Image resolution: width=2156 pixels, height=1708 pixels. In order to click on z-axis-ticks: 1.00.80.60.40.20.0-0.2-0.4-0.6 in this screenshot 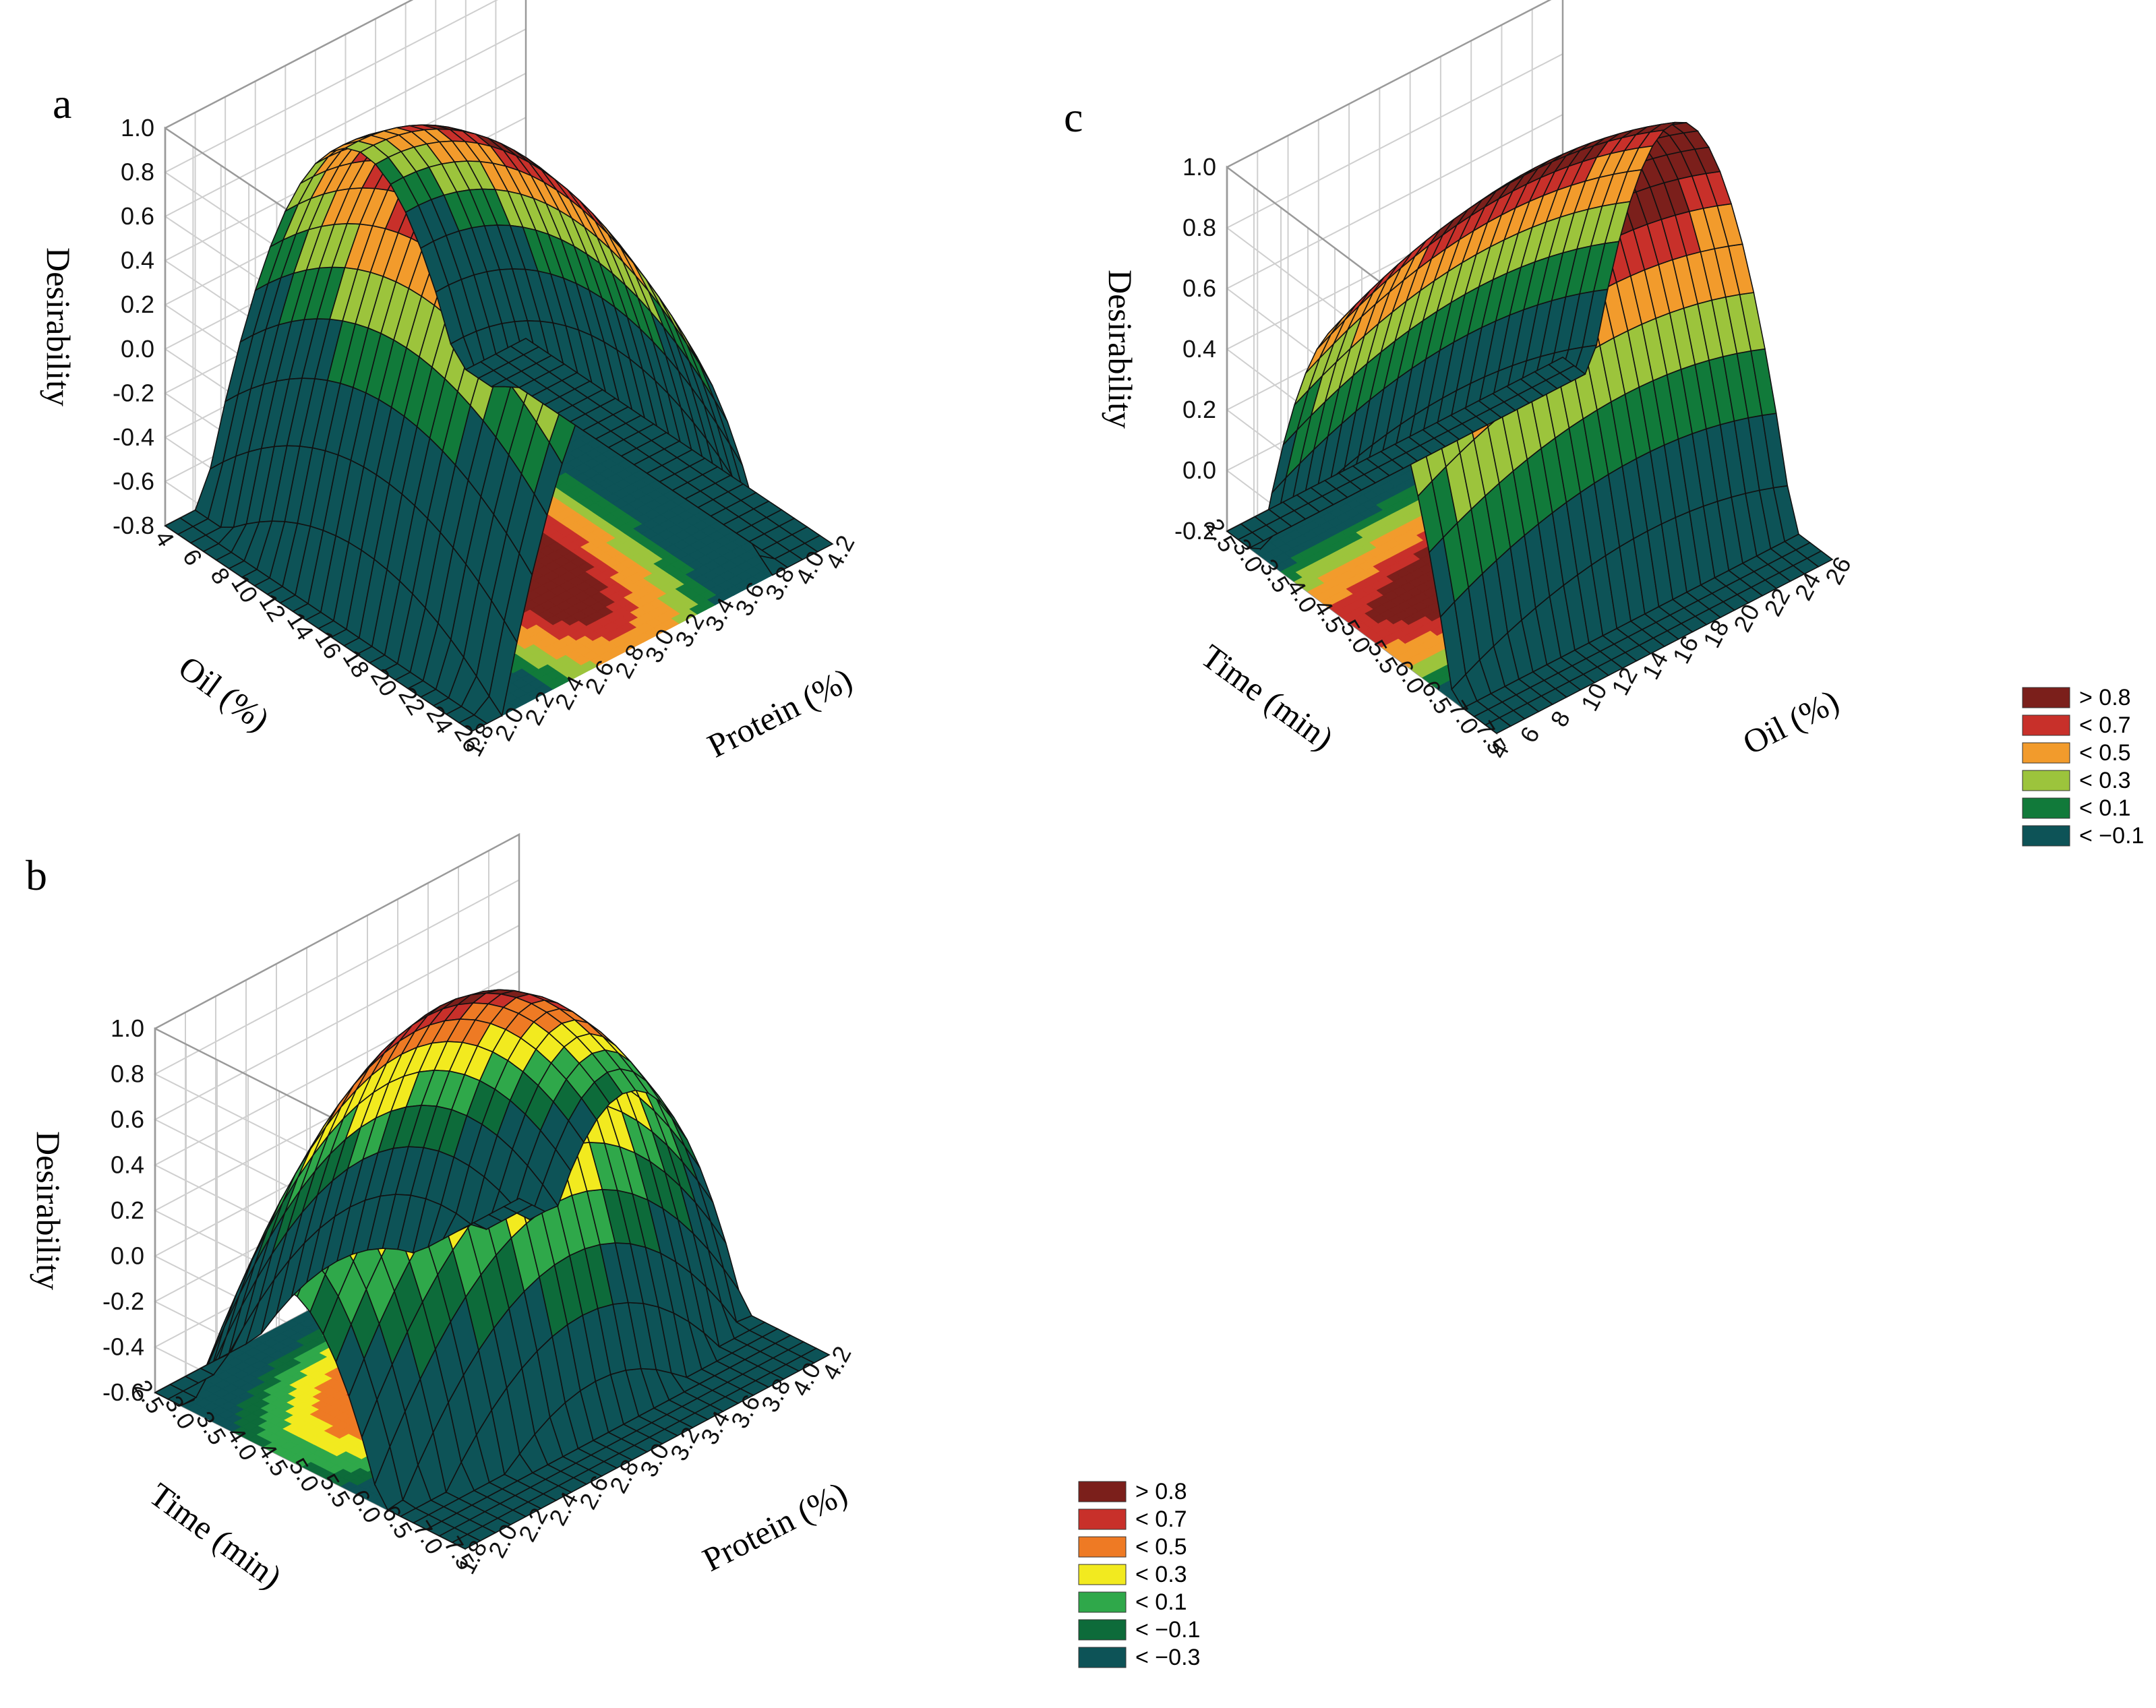, I will do `click(123, 1210)`.